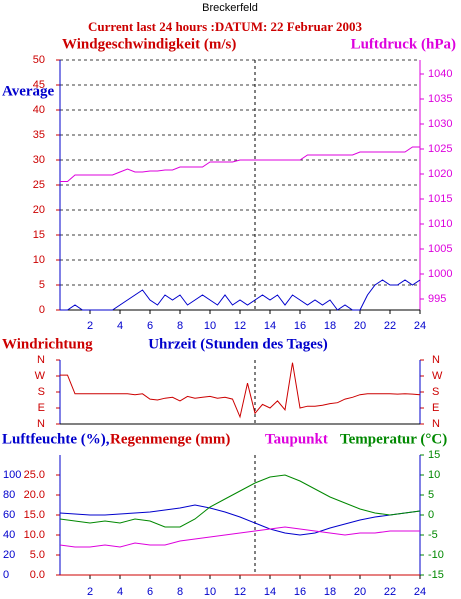 The width and height of the screenshot is (461, 599). What do you see at coordinates (47, 344) in the screenshot?
I see `y-axis-label: Windrichtung` at bounding box center [47, 344].